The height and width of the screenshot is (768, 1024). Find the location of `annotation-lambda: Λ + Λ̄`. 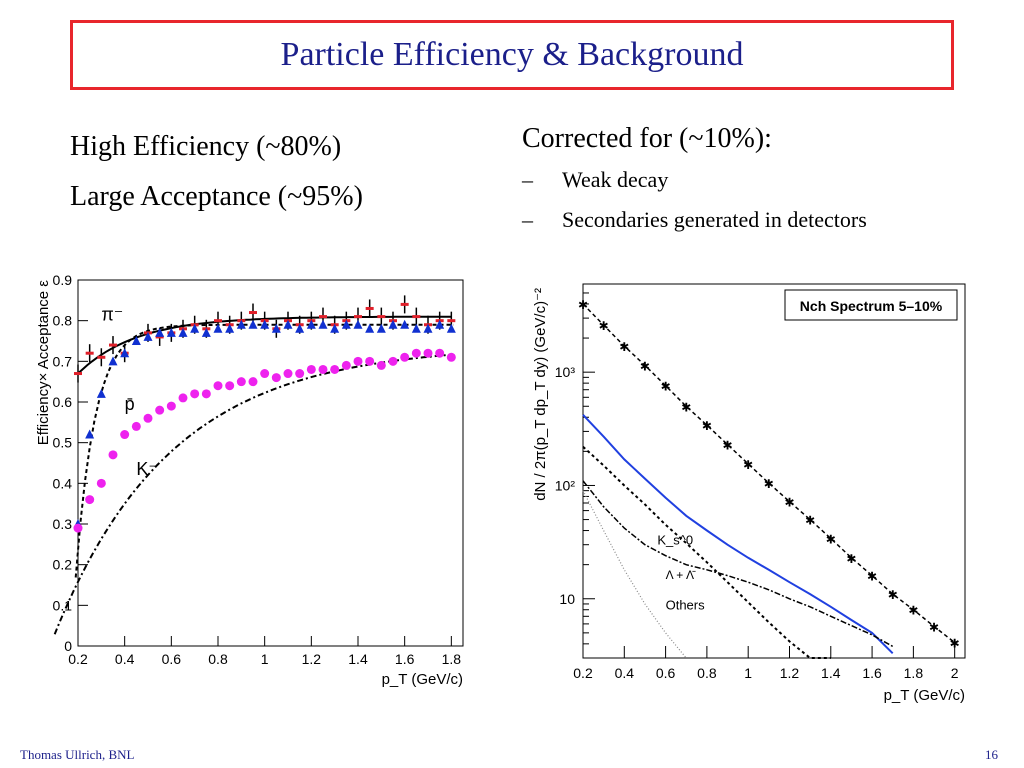

annotation-lambda: Λ + Λ̄ is located at coordinates (681, 575).